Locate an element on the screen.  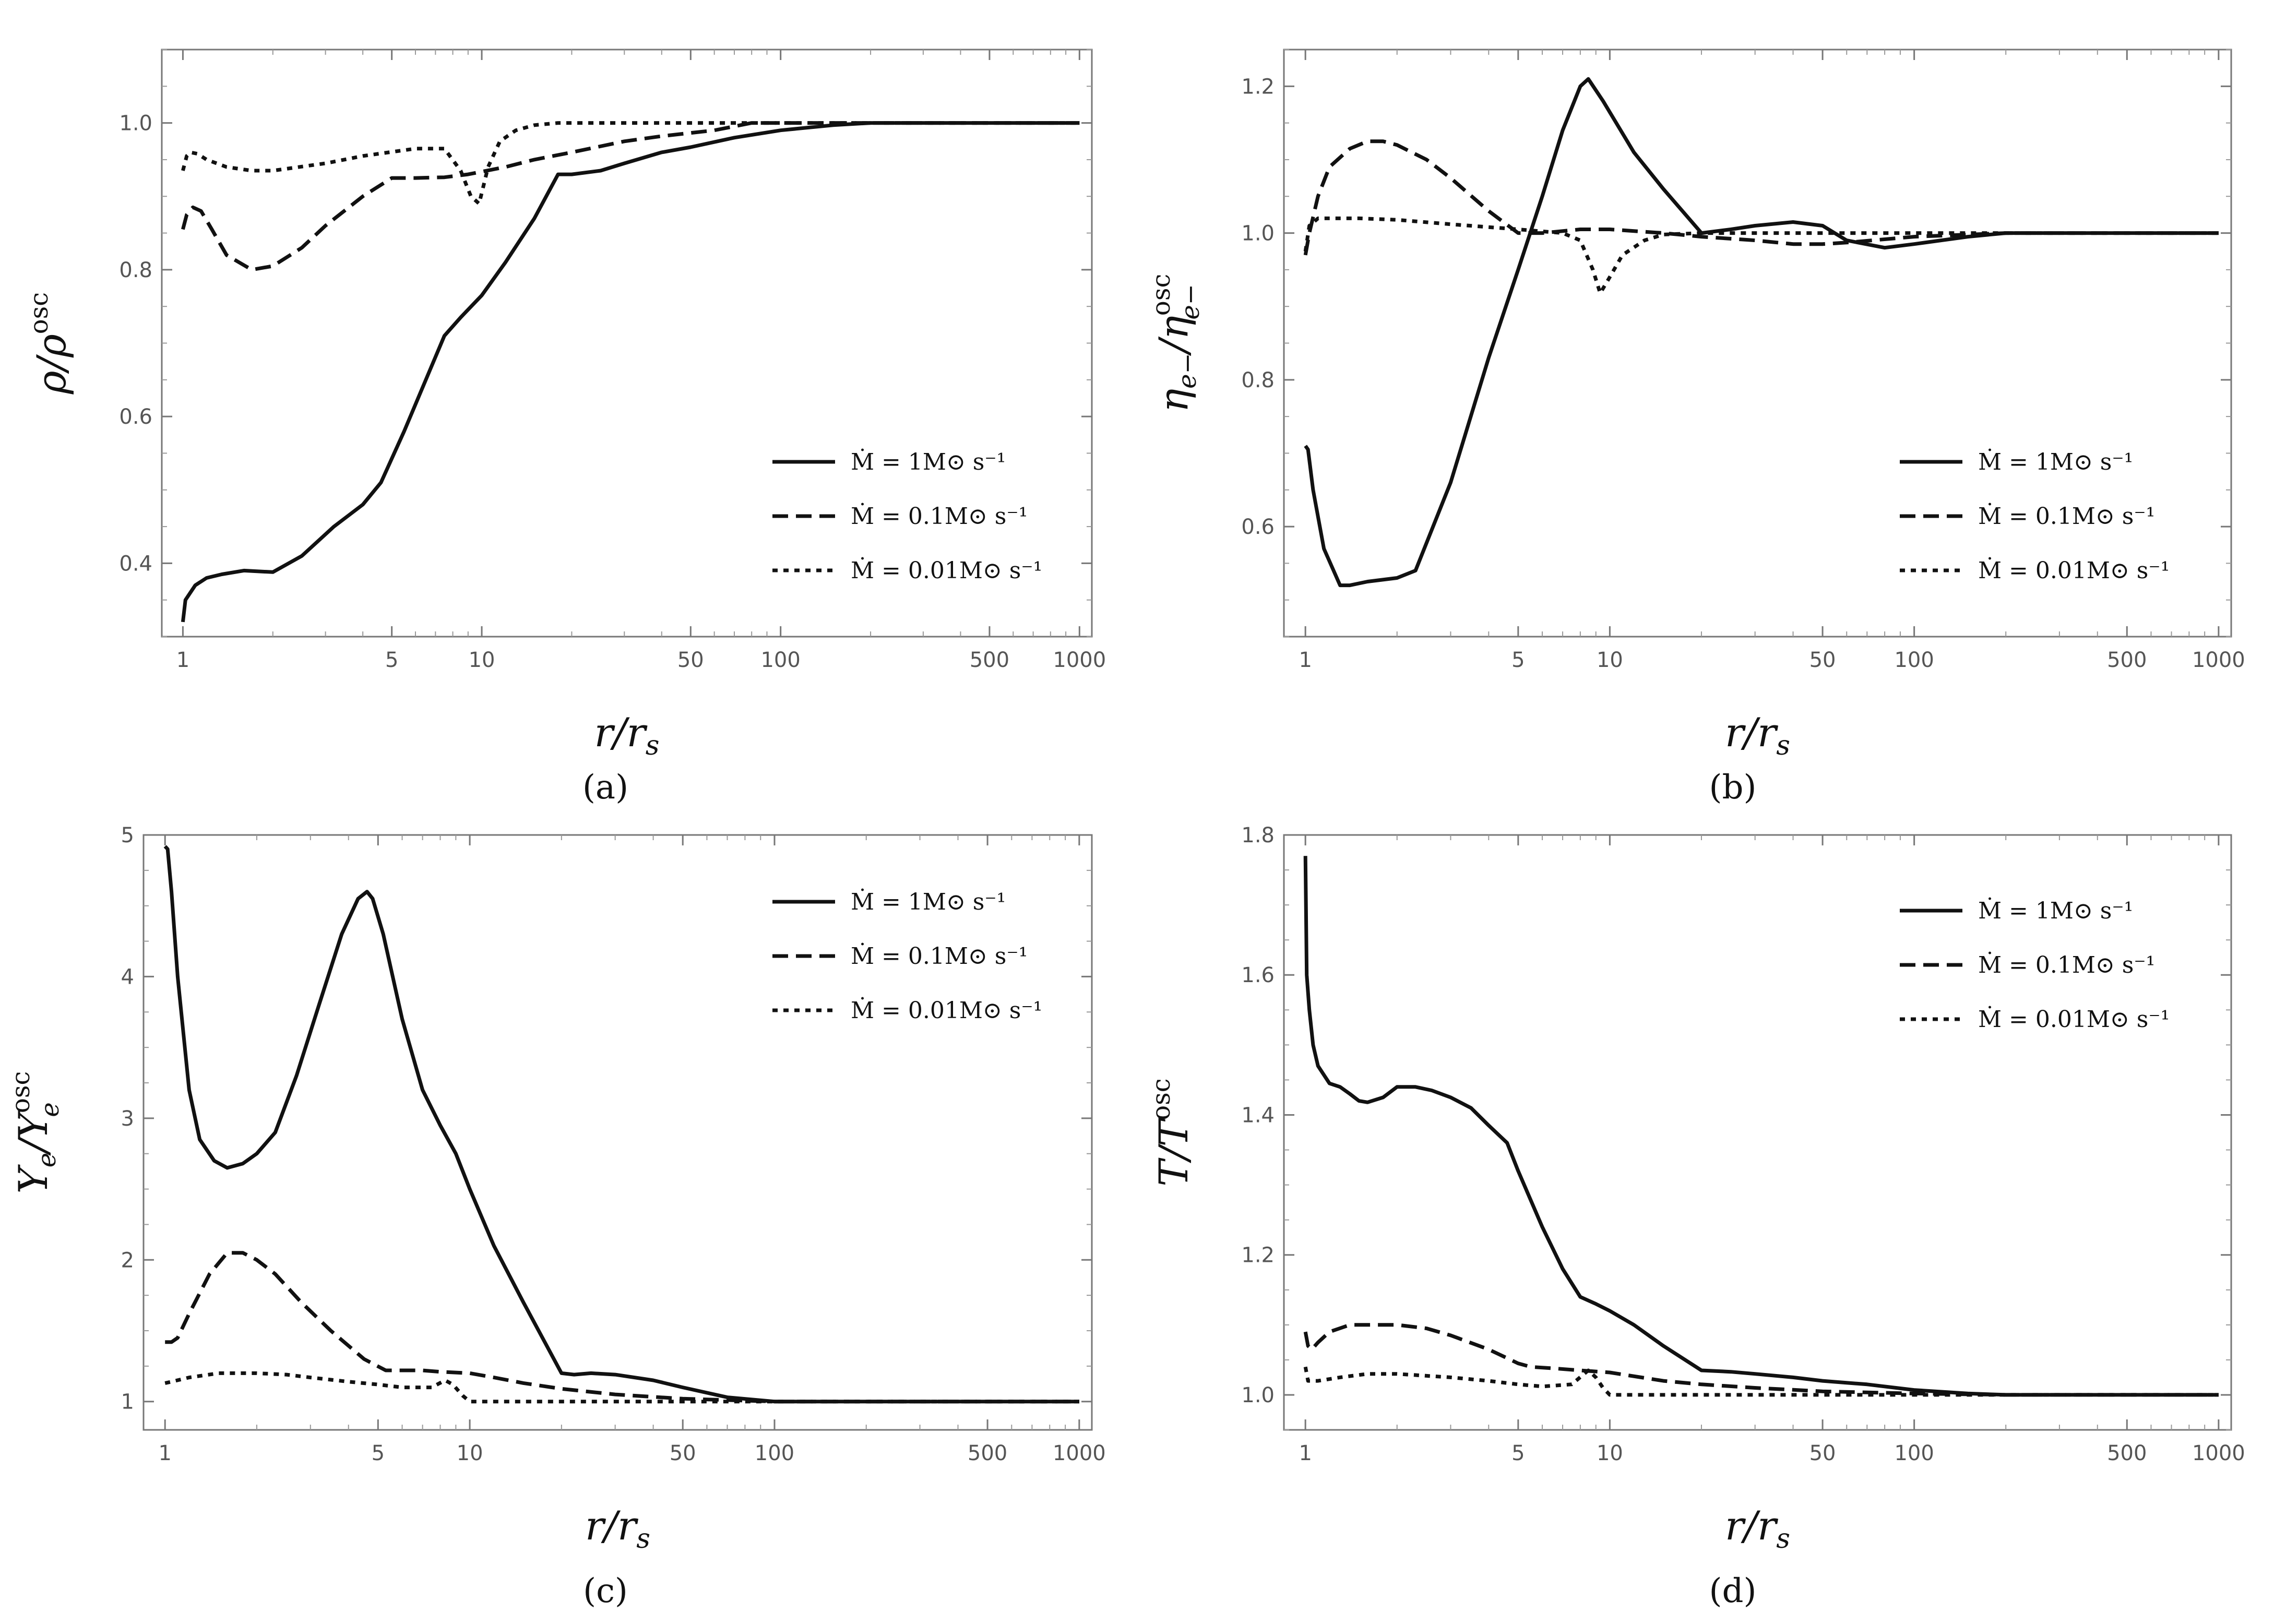
y-axis-label-main: η is located at coordinates (1174, 401).